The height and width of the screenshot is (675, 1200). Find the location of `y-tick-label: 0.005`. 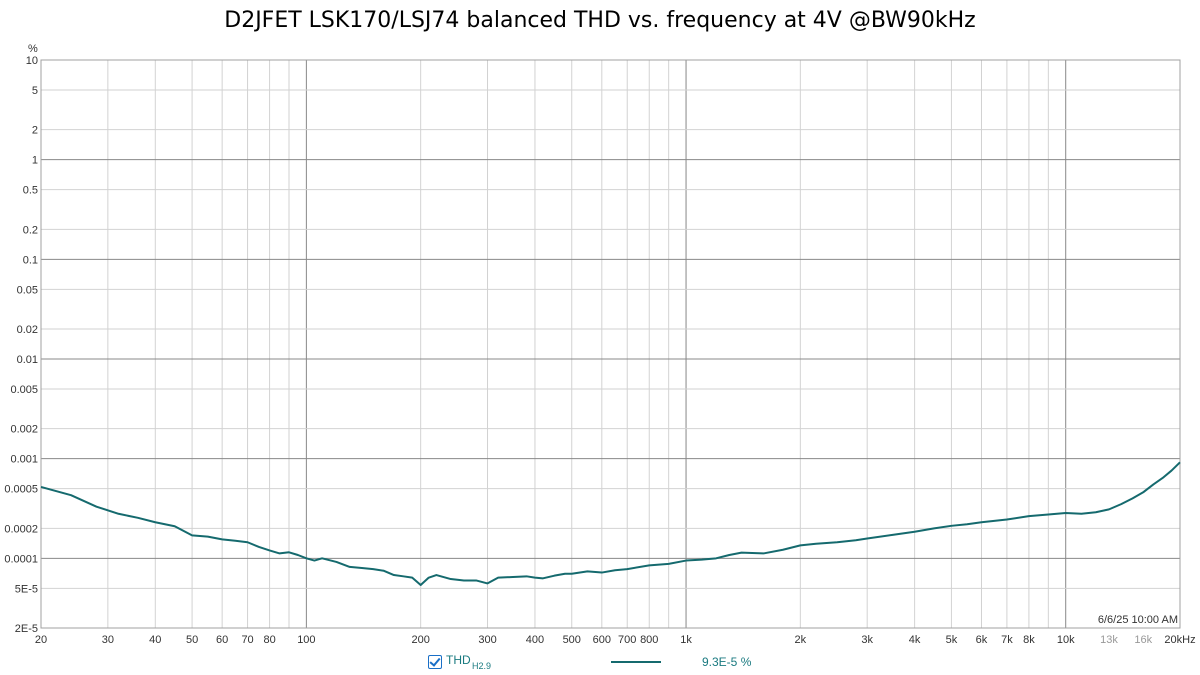

y-tick-label: 0.005 is located at coordinates (24, 390).